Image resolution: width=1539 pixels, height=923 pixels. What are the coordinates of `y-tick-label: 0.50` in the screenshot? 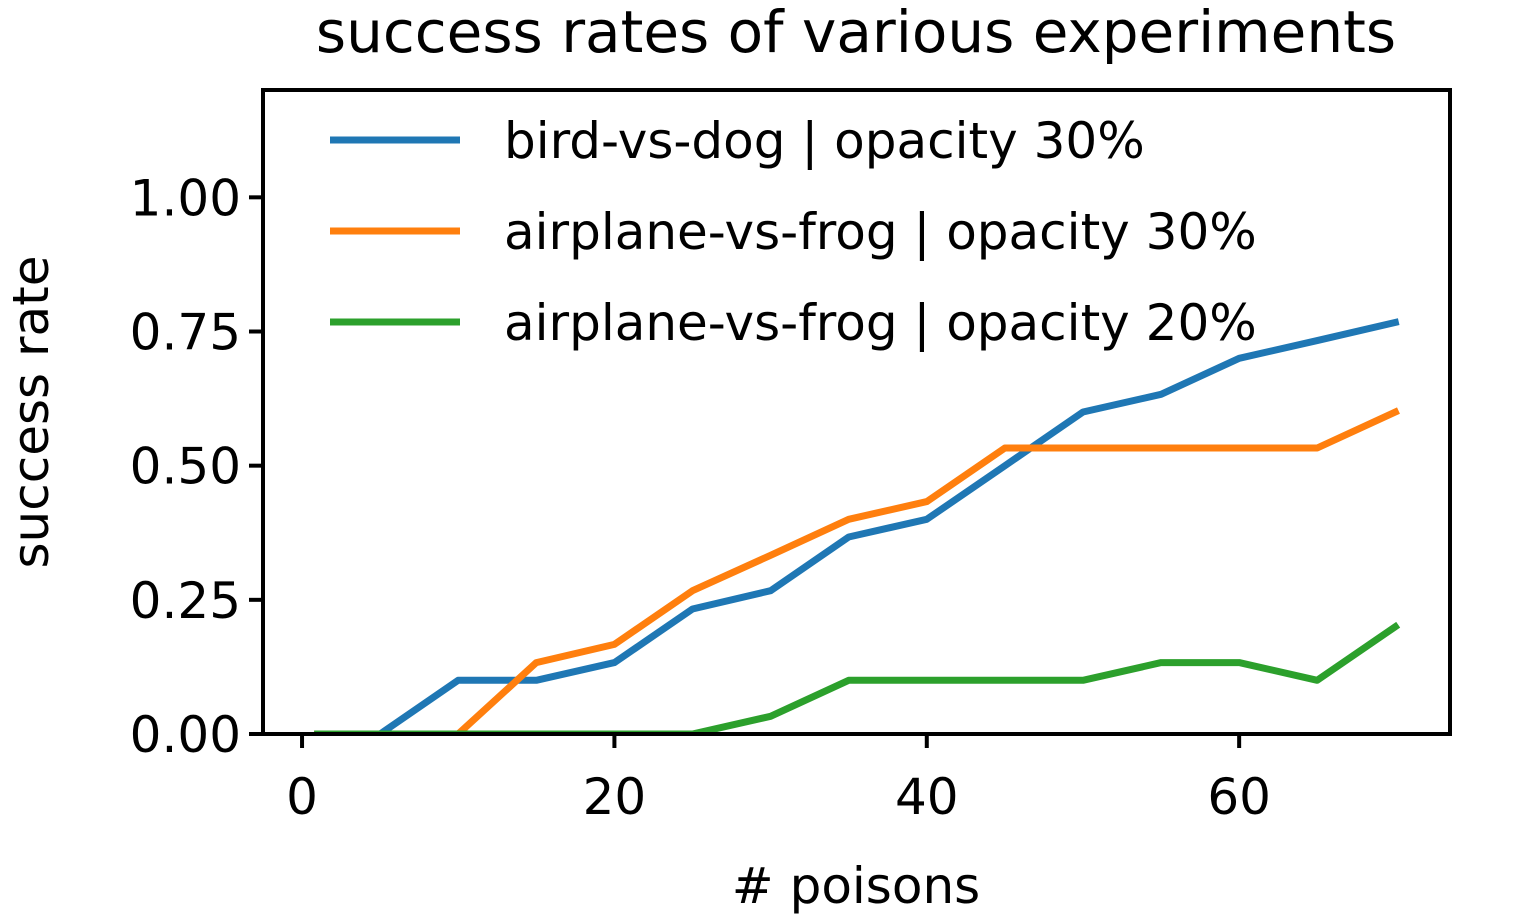 It's located at (185, 467).